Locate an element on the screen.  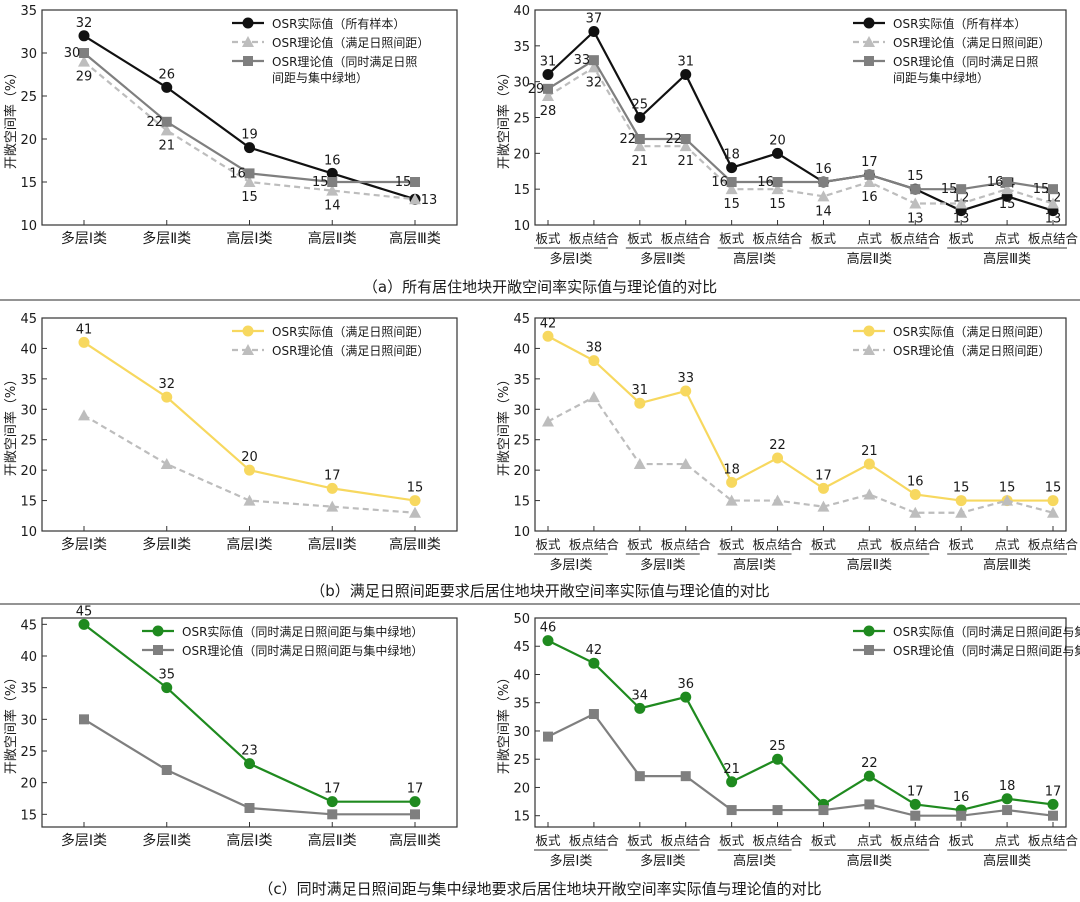
legend-label: OSR实际值（同时满足日照间距与集中绿地） is located at coordinates (302, 631).